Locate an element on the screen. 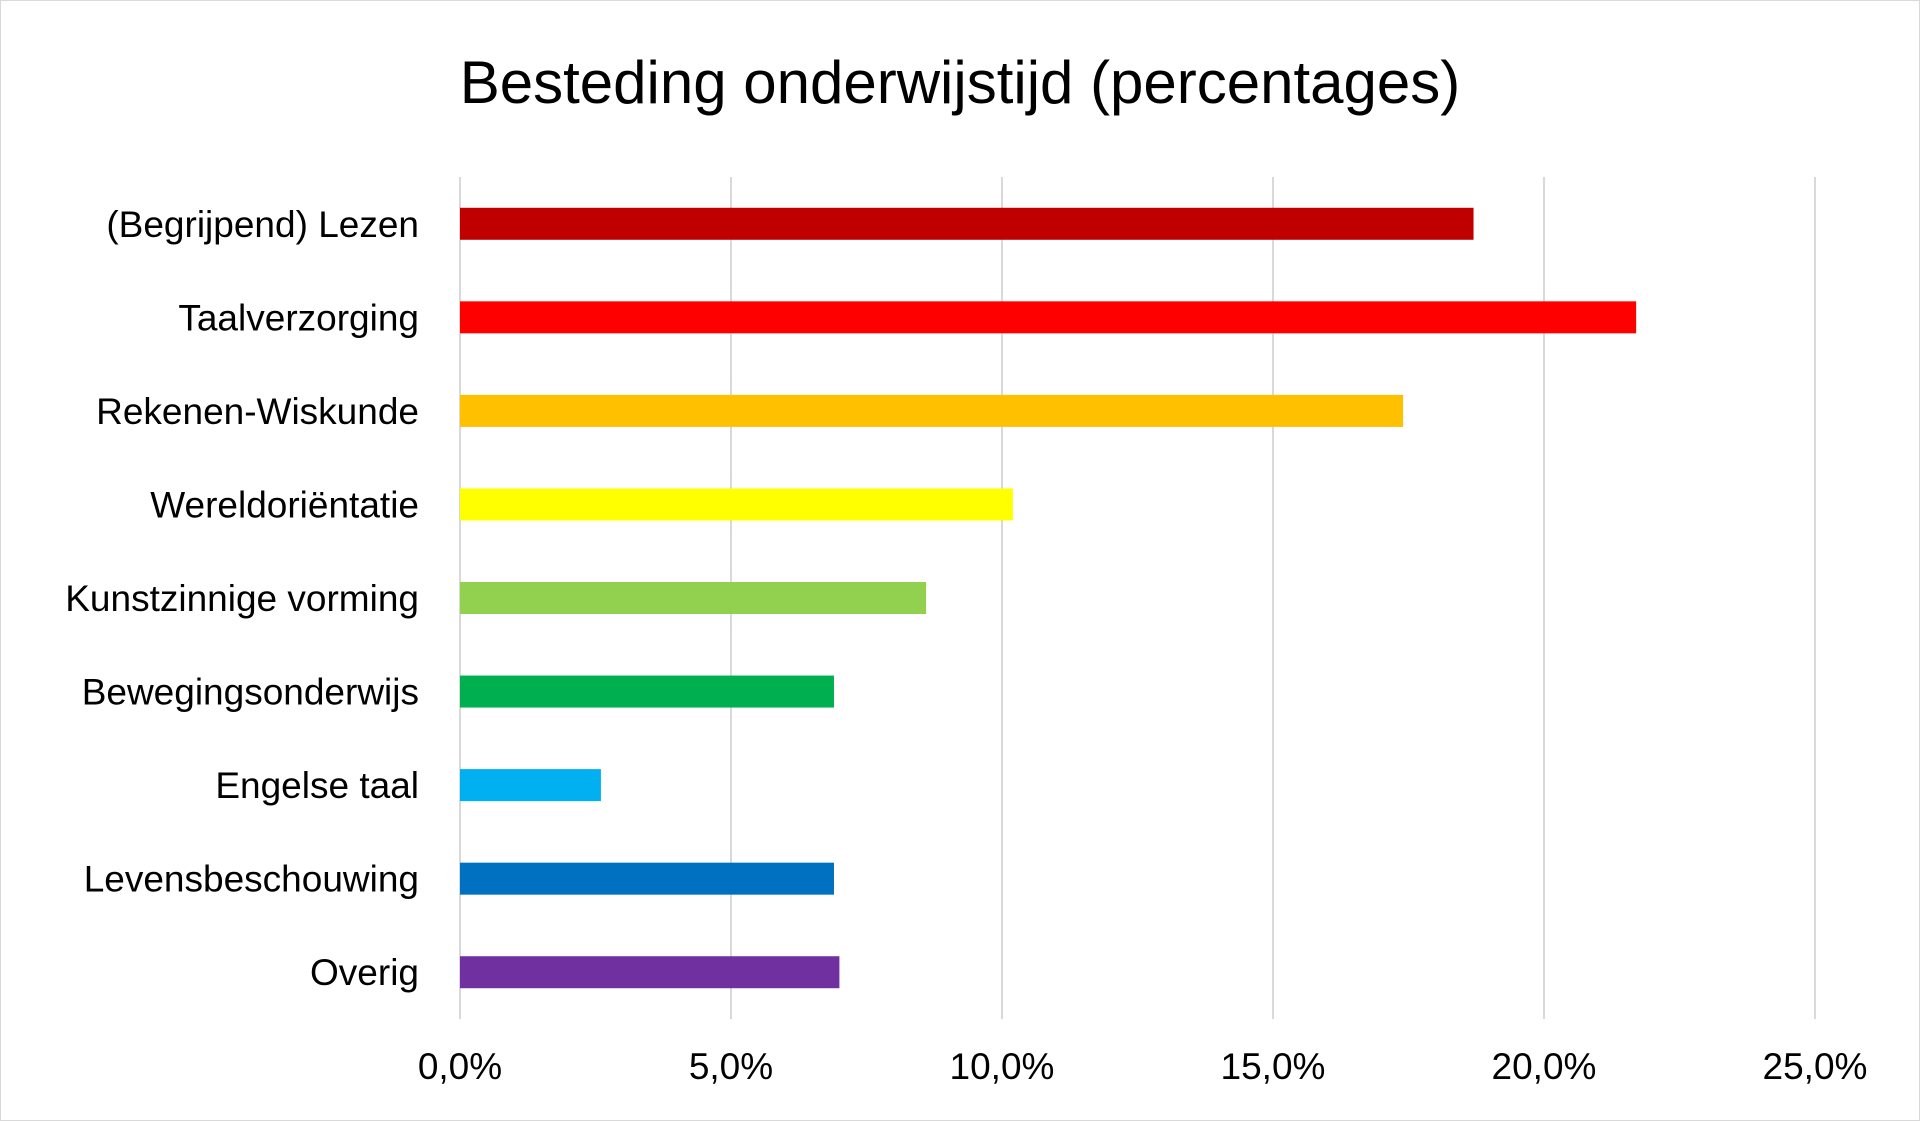 Image resolution: width=1920 pixels, height=1121 pixels. category-label: (Begrijpend) Lezen is located at coordinates (262, 224).